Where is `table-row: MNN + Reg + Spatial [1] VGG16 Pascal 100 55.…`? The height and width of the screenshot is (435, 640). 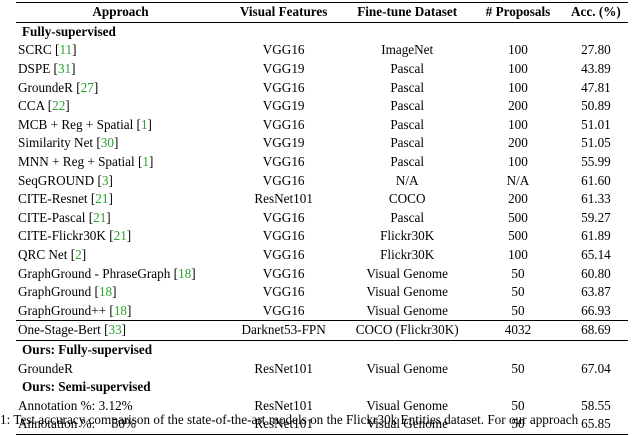
table-row: MNN + Reg + Spatial [1] VGG16 Pascal 100 55.… is located at coordinates (322, 162).